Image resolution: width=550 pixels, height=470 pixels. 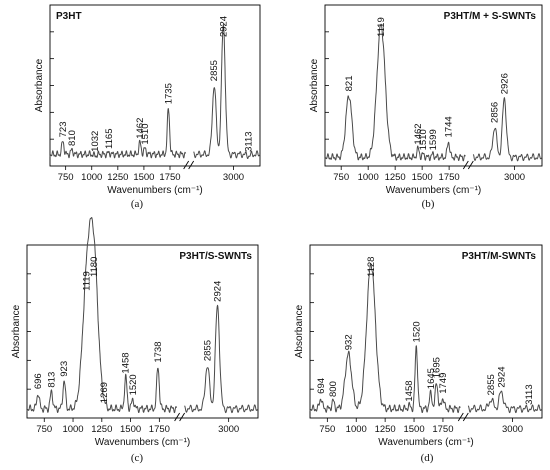 What do you see at coordinates (490, 16) in the screenshot?
I see `chart-title: P3HT/M + S-SWNTs` at bounding box center [490, 16].